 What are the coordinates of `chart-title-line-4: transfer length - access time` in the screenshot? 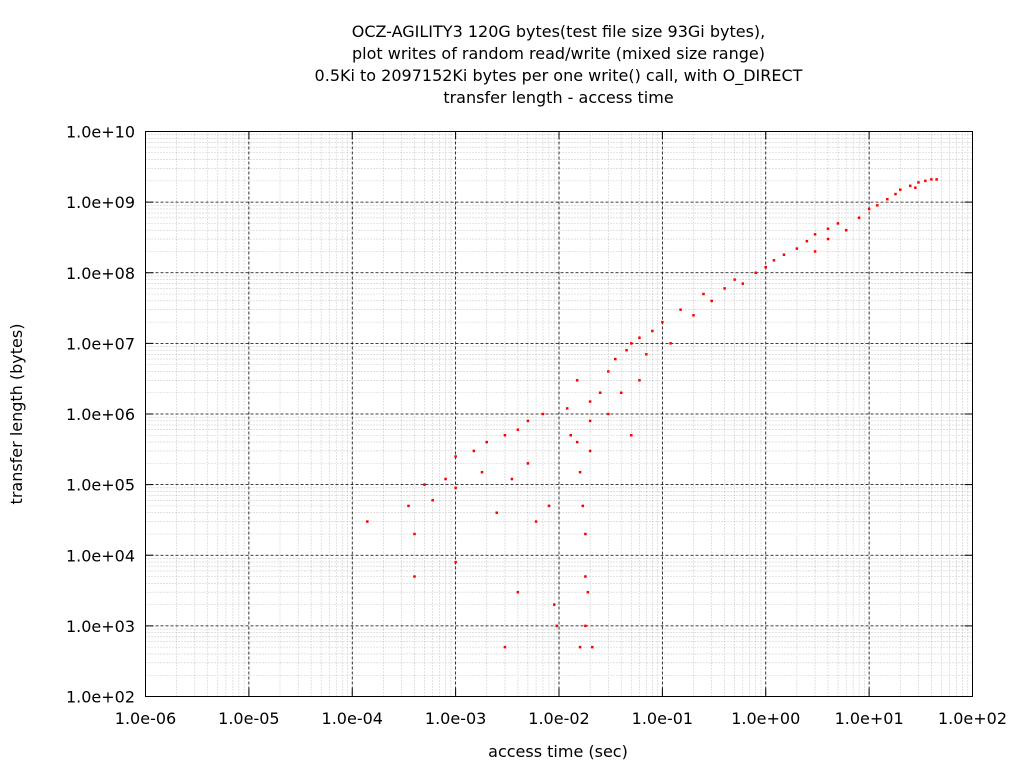 It's located at (558, 97).